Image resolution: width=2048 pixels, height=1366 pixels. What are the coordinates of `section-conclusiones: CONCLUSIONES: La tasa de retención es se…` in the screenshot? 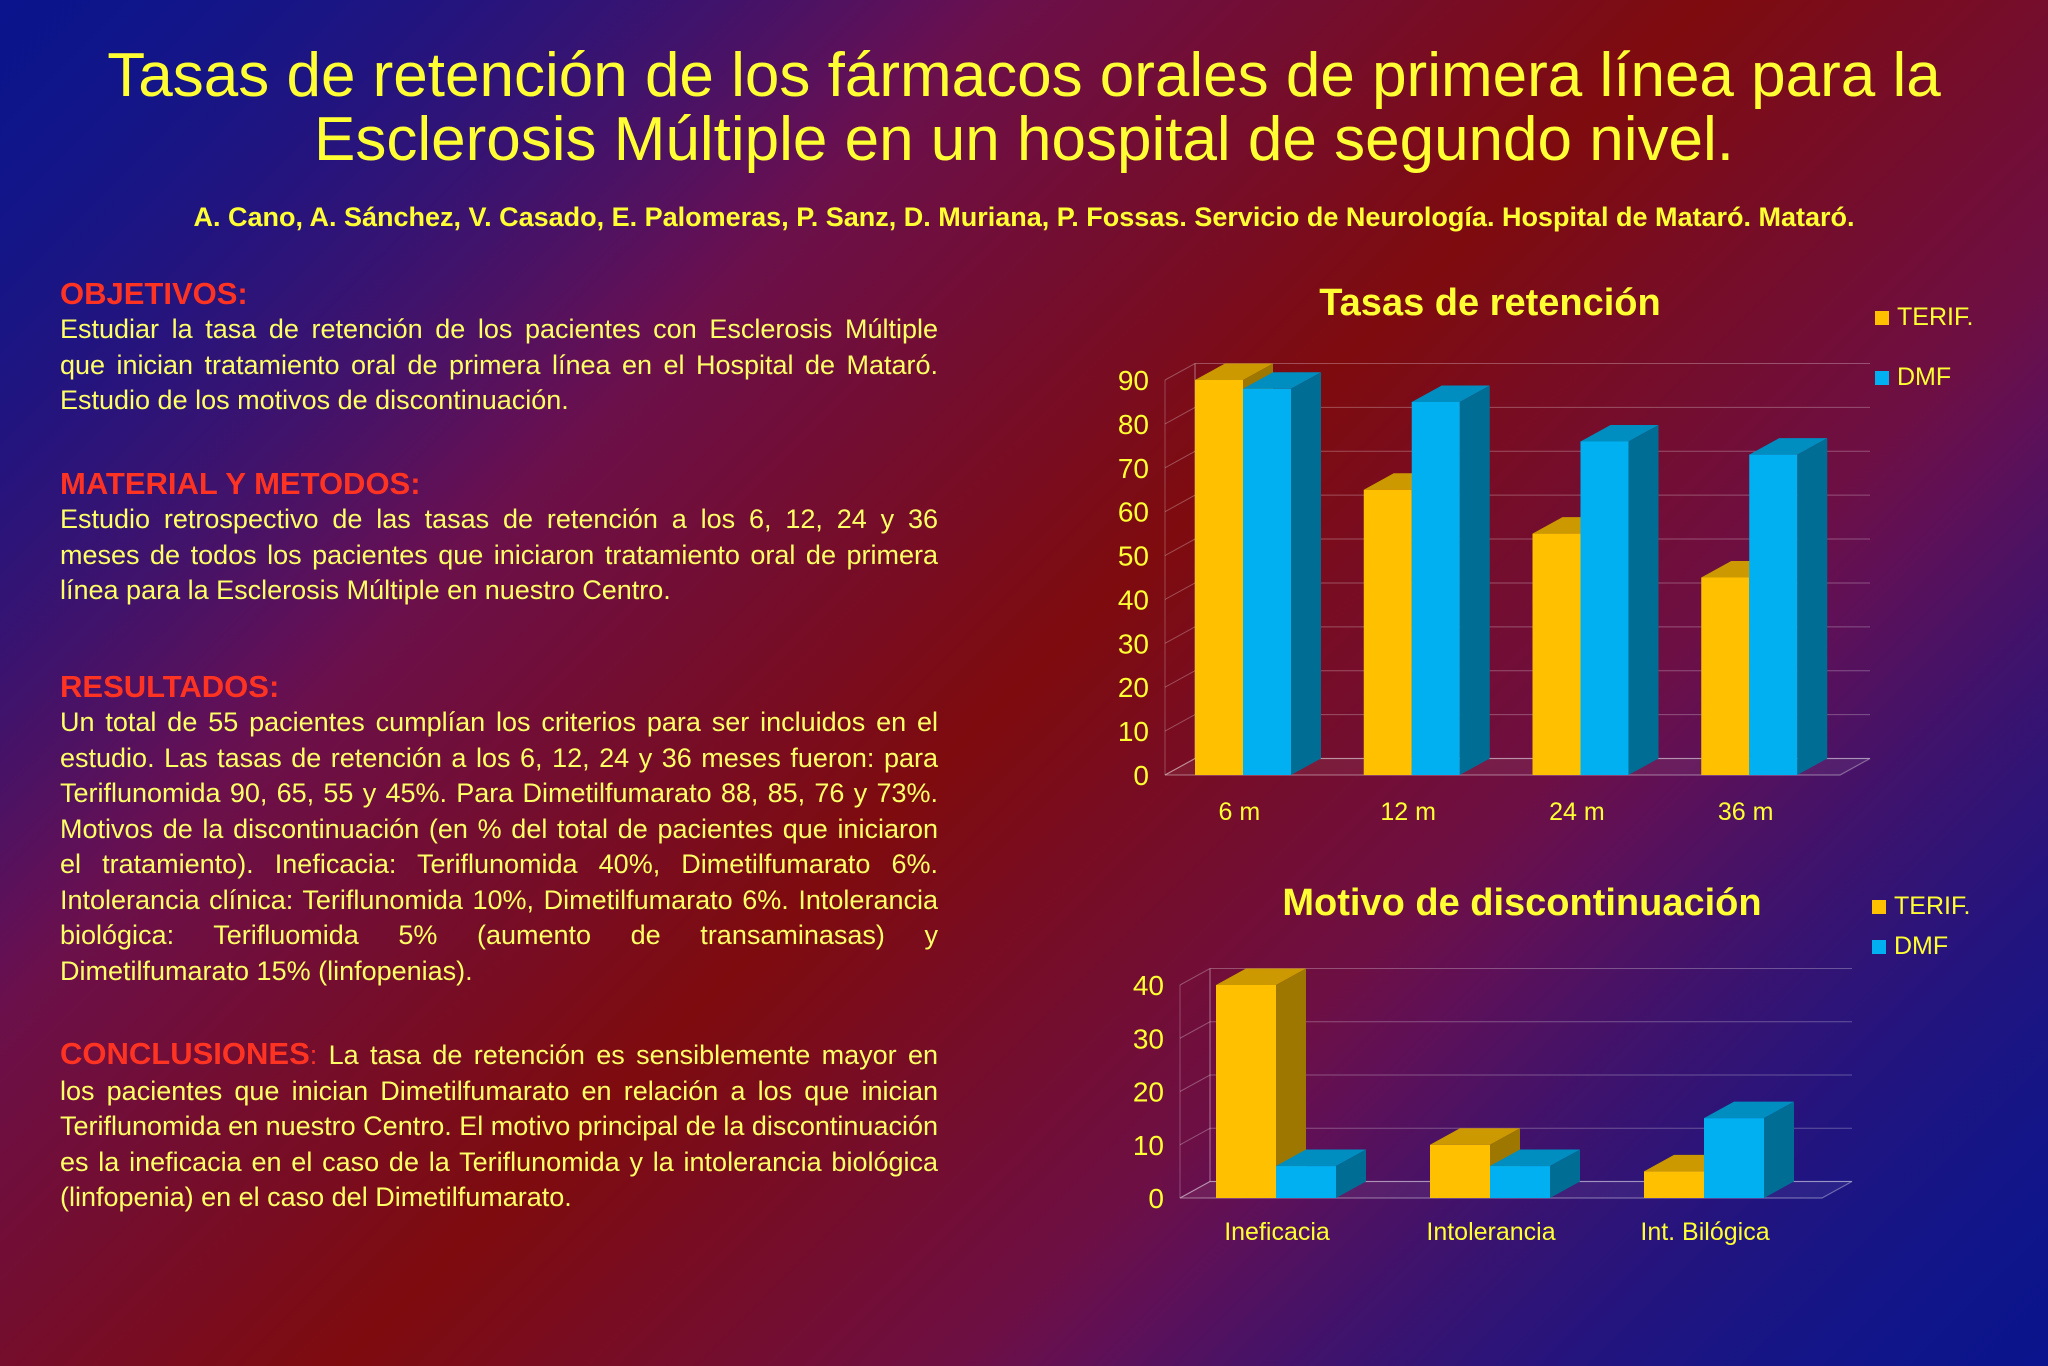 It's located at (499, 1126).